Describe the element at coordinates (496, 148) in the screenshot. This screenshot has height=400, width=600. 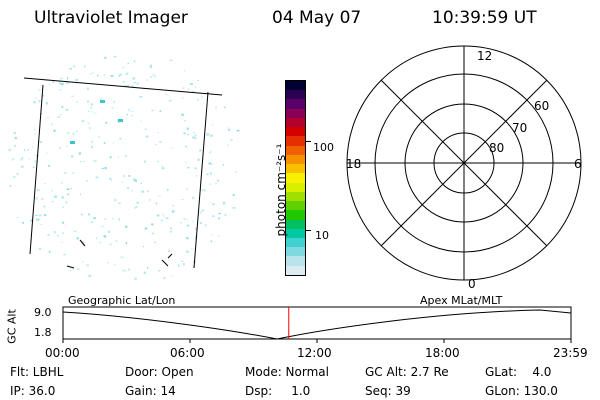
I see `lat-label-80: 80` at that location.